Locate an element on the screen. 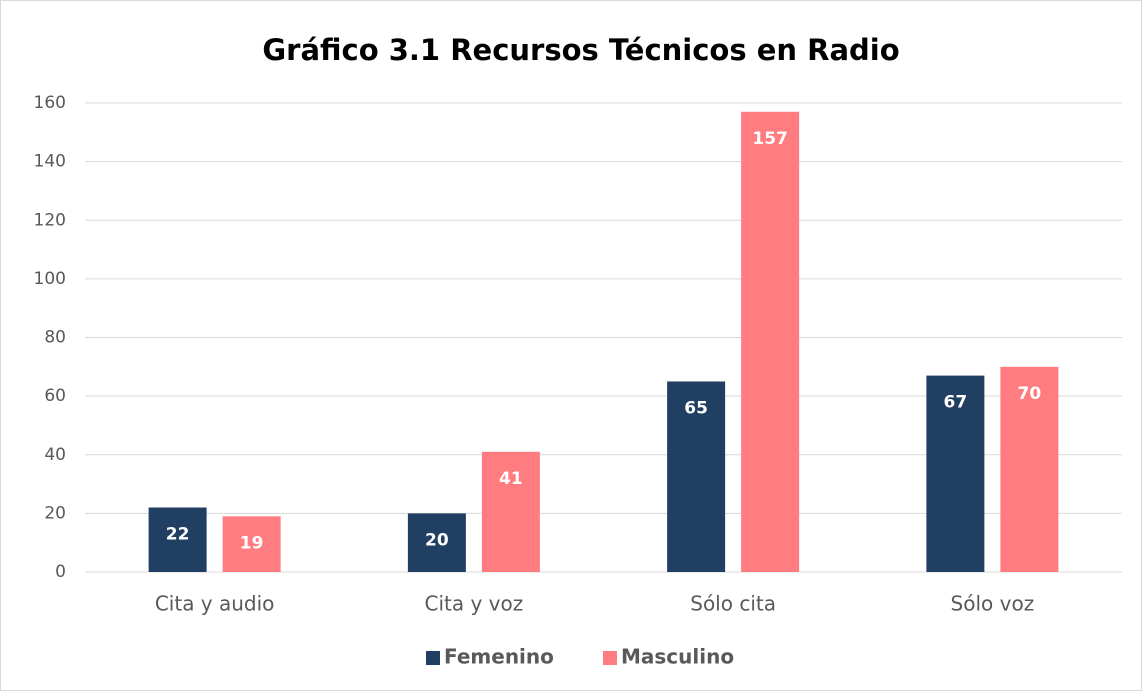 This screenshot has width=1143, height=692. data-label: 70 is located at coordinates (1030, 394).